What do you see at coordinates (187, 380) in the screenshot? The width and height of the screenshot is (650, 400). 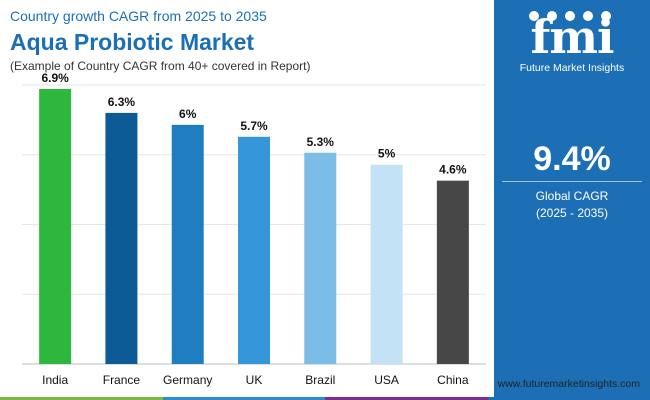 I see `x-tick-label: Germany` at bounding box center [187, 380].